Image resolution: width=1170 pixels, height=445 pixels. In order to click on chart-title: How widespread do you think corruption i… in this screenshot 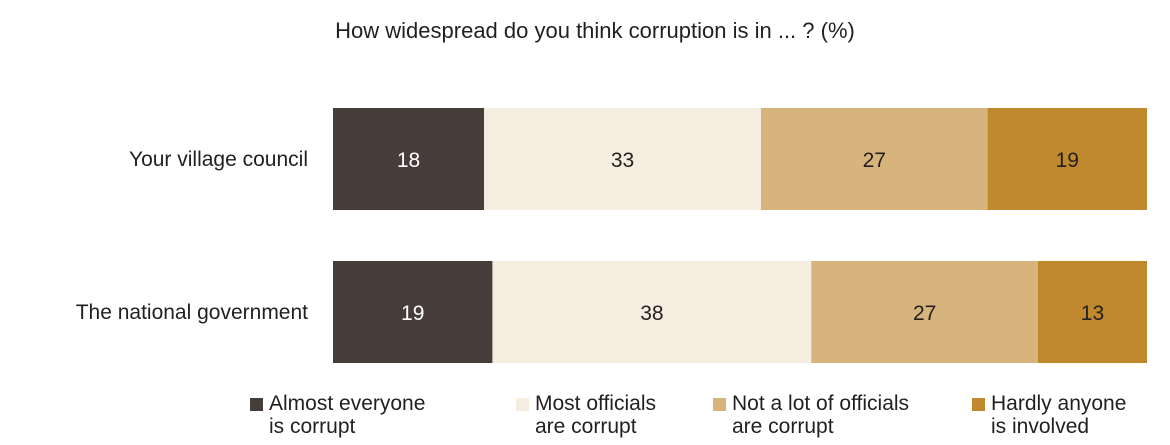, I will do `click(595, 30)`.